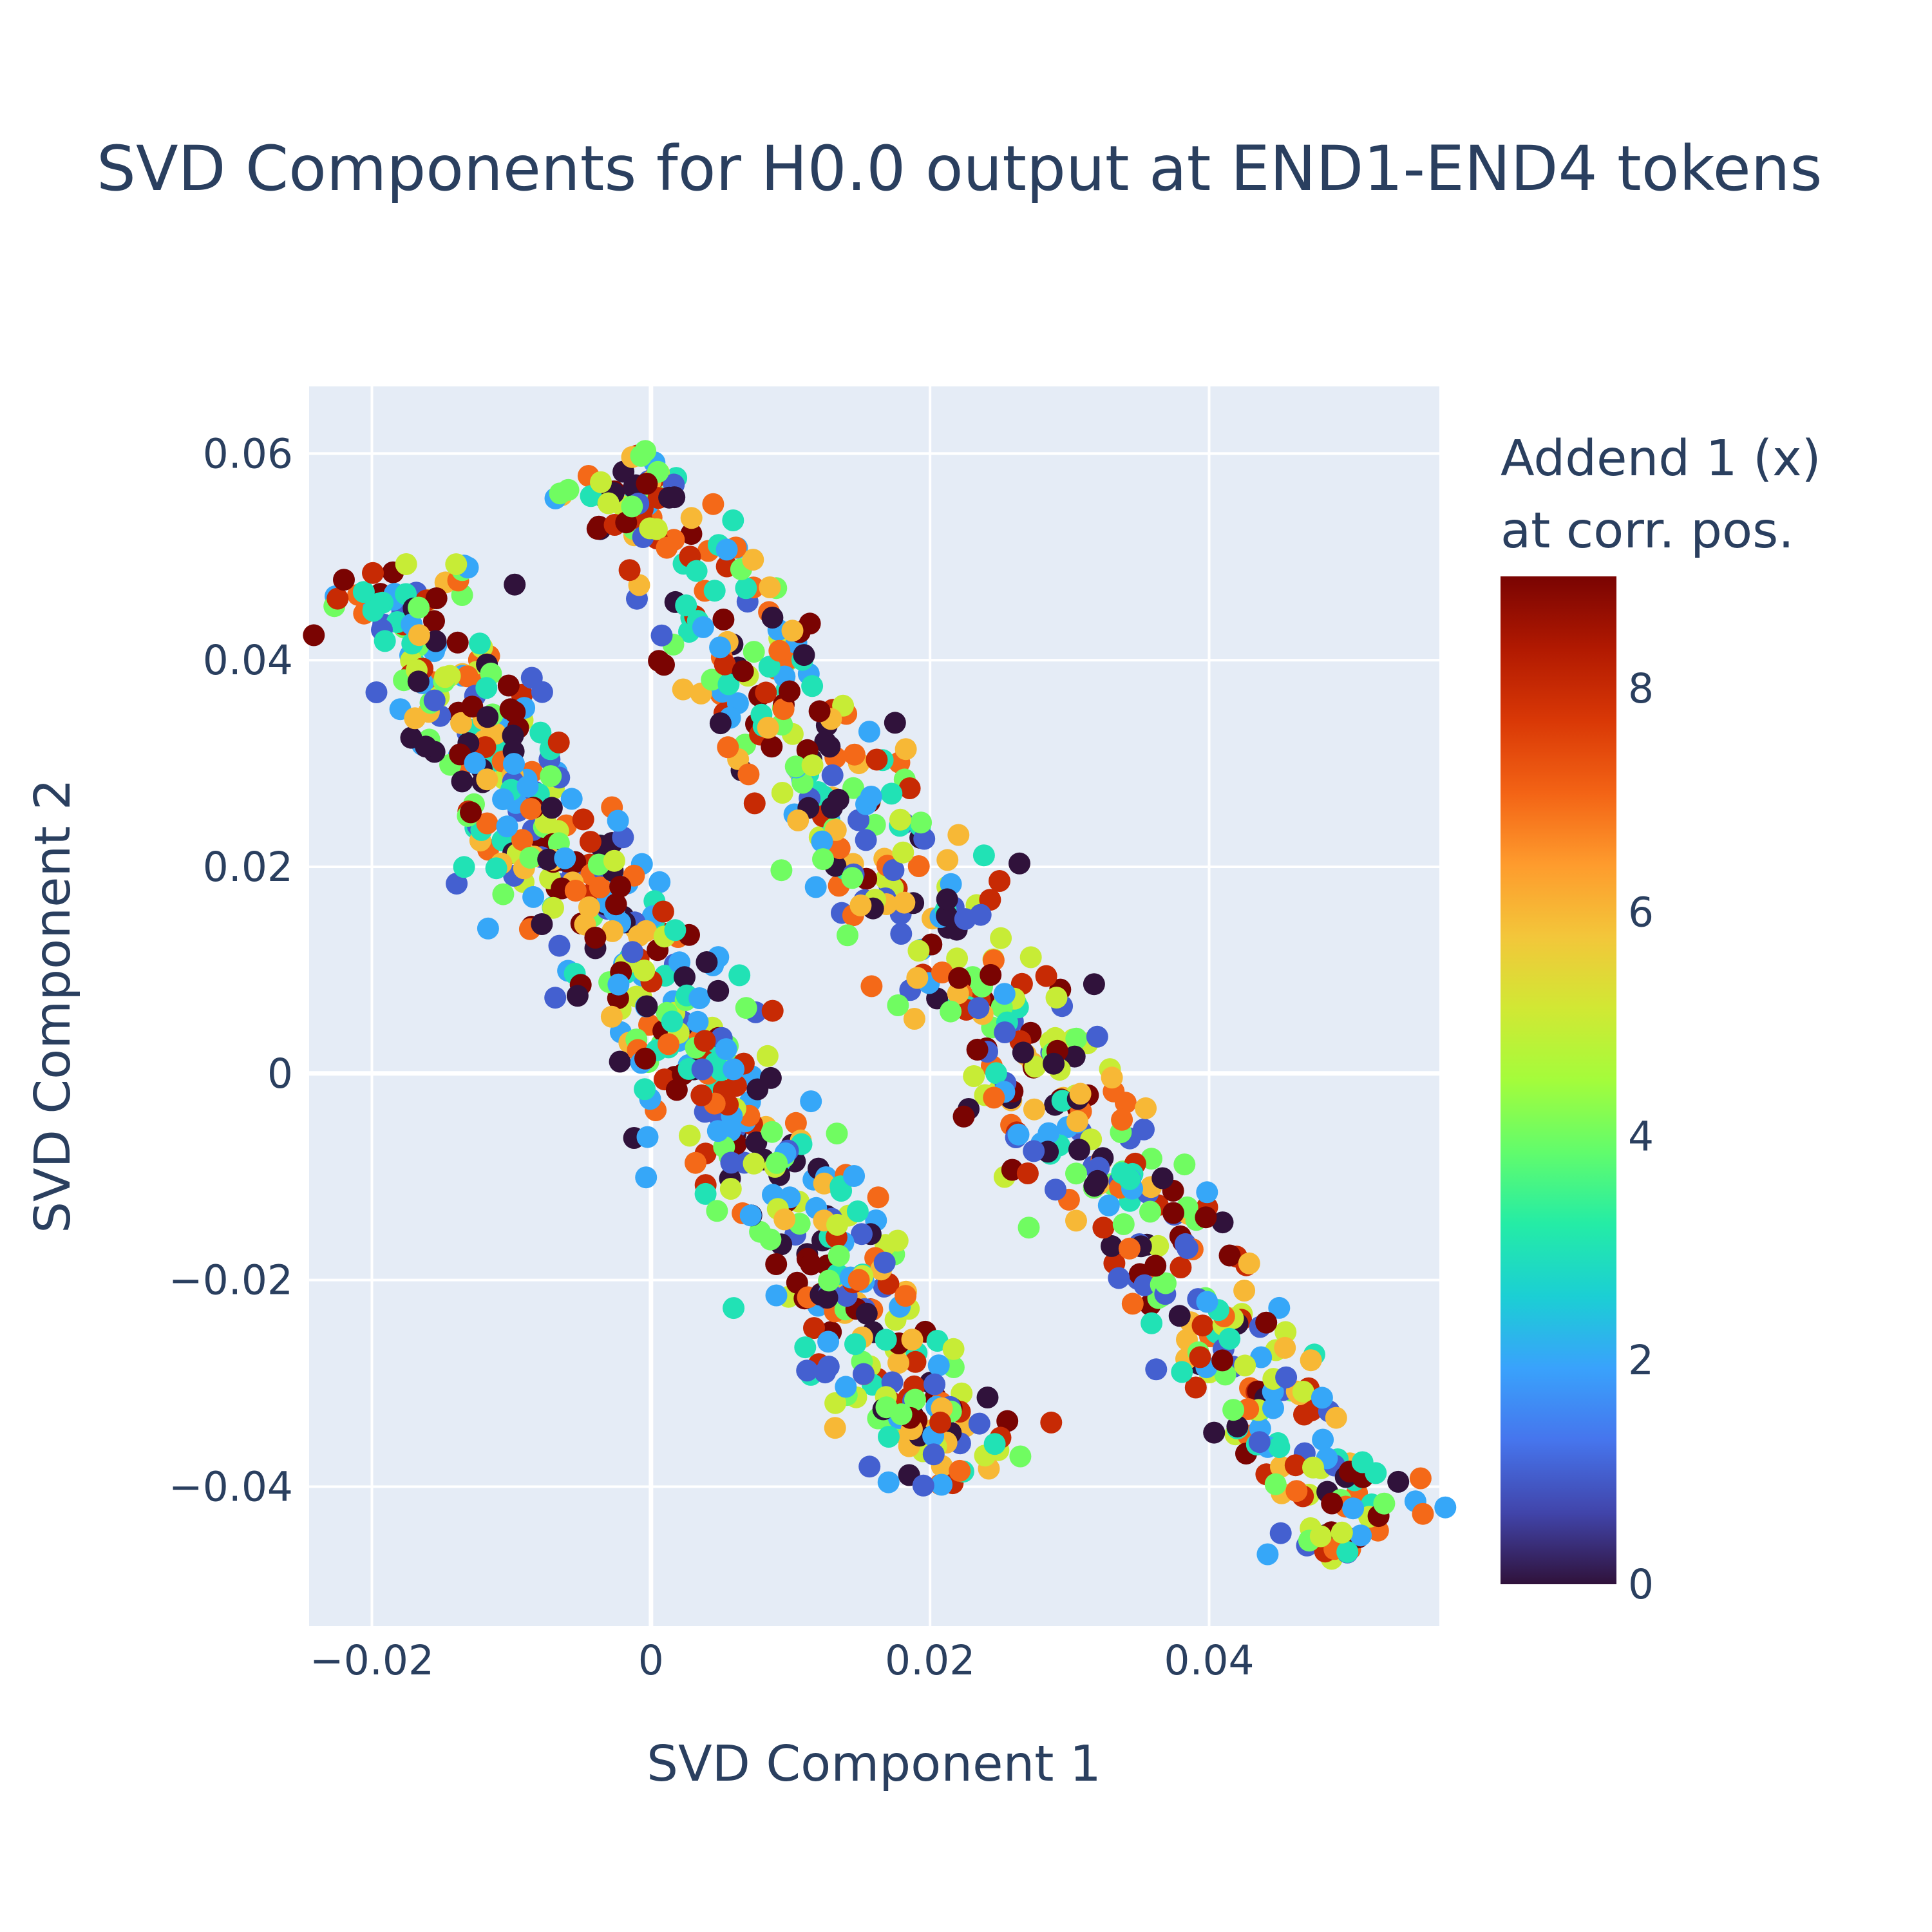  I want to click on y-tick-label: −0.04, so click(231, 1486).